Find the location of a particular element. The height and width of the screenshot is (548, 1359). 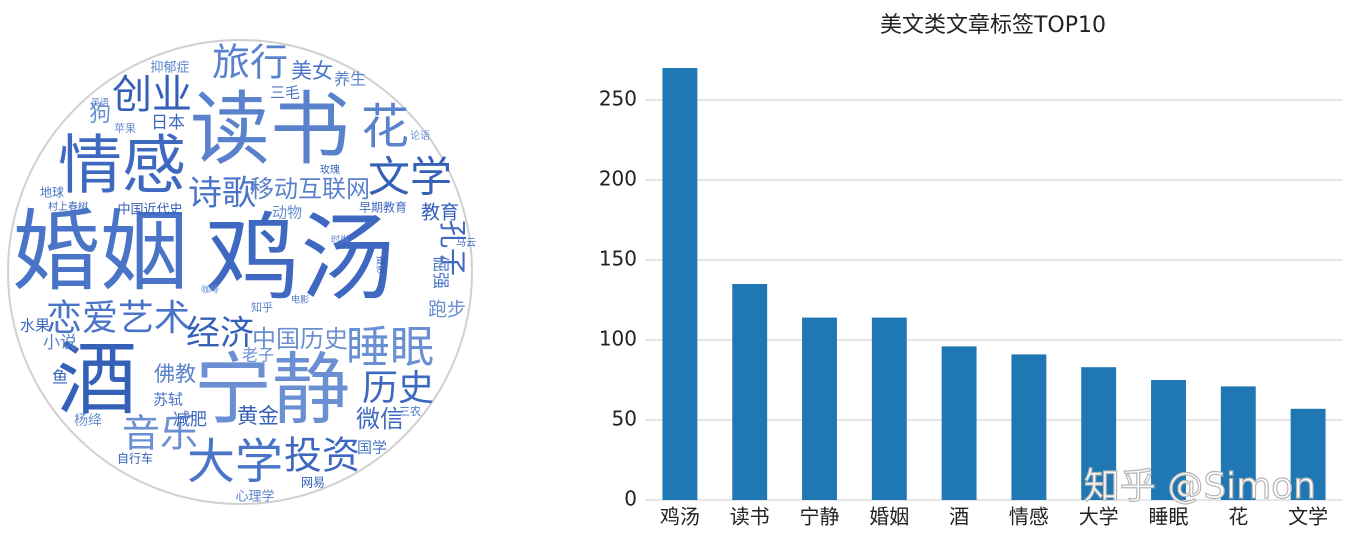

cloud-word: 经济 is located at coordinates (220, 334).